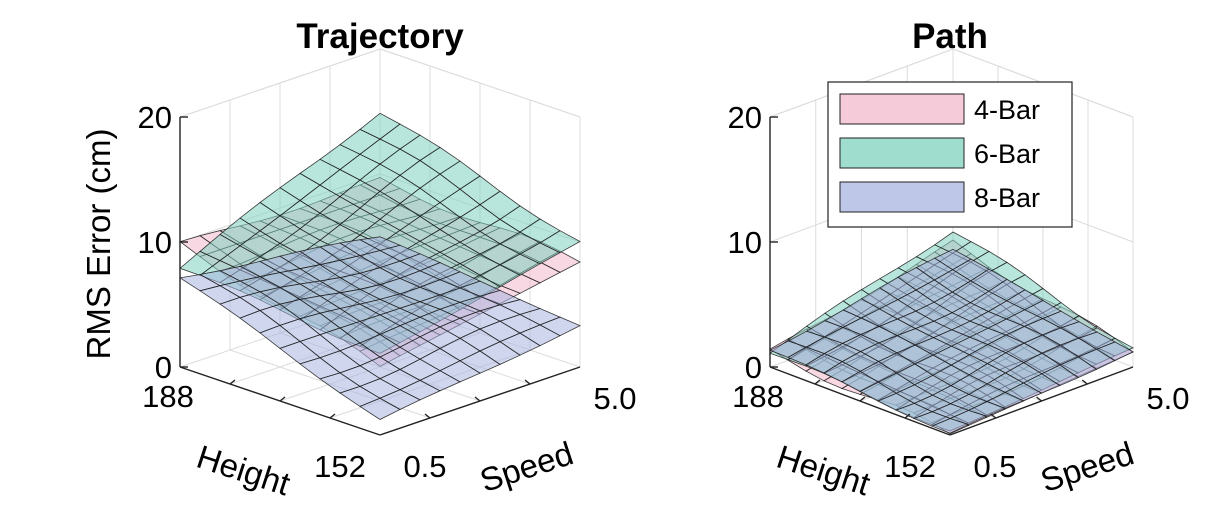 The width and height of the screenshot is (1221, 512). What do you see at coordinates (380, 36) in the screenshot?
I see `chart-title: Trajectory` at bounding box center [380, 36].